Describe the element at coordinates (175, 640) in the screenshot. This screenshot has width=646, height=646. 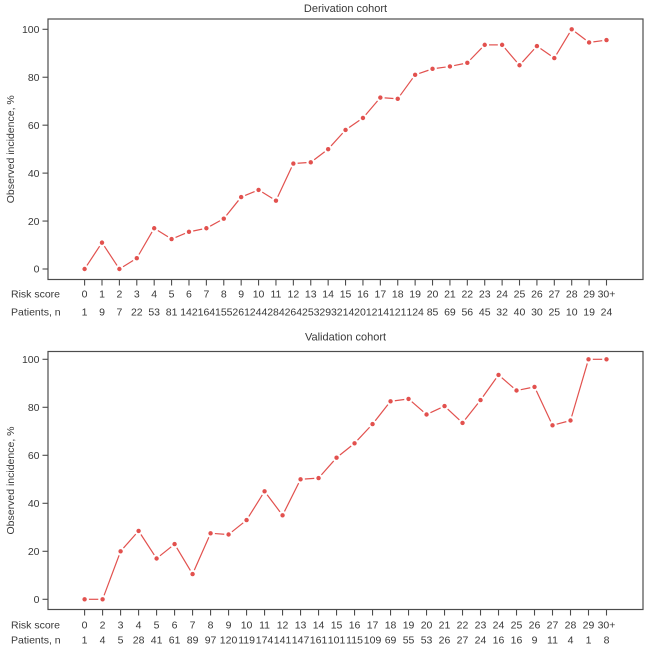
I see `patients-count: 61` at that location.